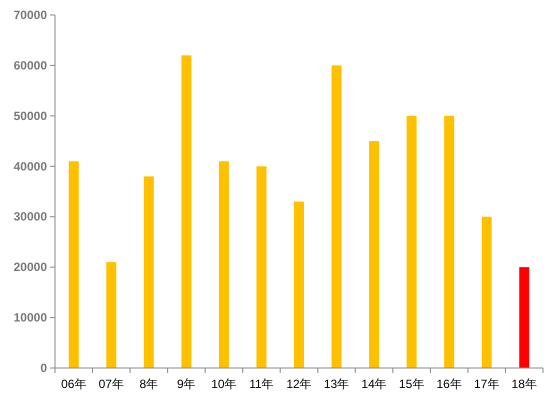  What do you see at coordinates (487, 384) in the screenshot?
I see `x-tick-label: 17年` at bounding box center [487, 384].